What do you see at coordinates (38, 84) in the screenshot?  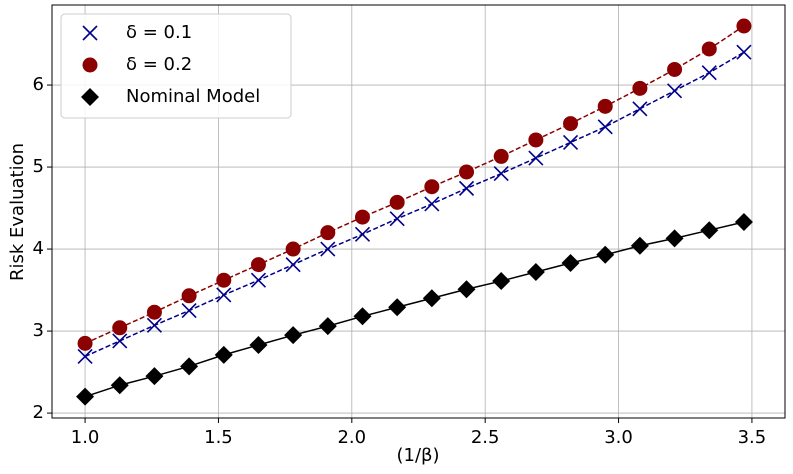 I see `y-tick-label: 6` at bounding box center [38, 84].